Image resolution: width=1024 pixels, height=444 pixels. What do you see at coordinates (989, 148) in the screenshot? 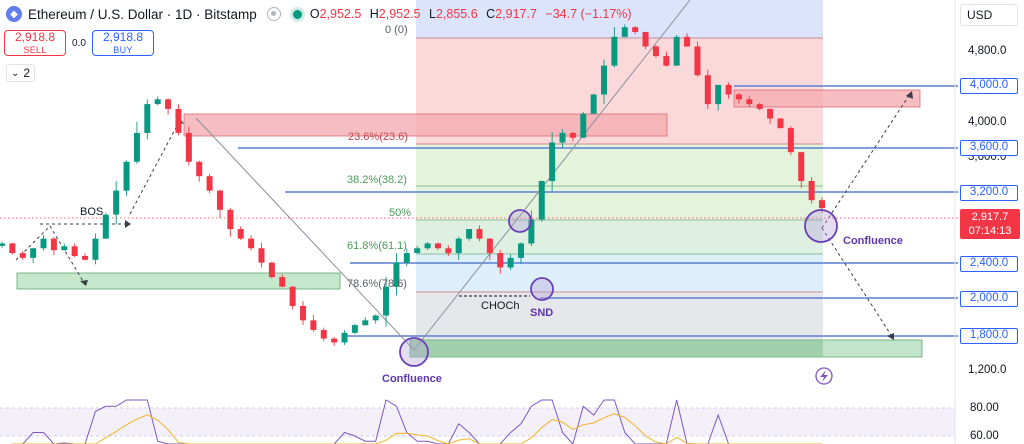
I see `level-3600-label: 3,600.0` at bounding box center [989, 148].